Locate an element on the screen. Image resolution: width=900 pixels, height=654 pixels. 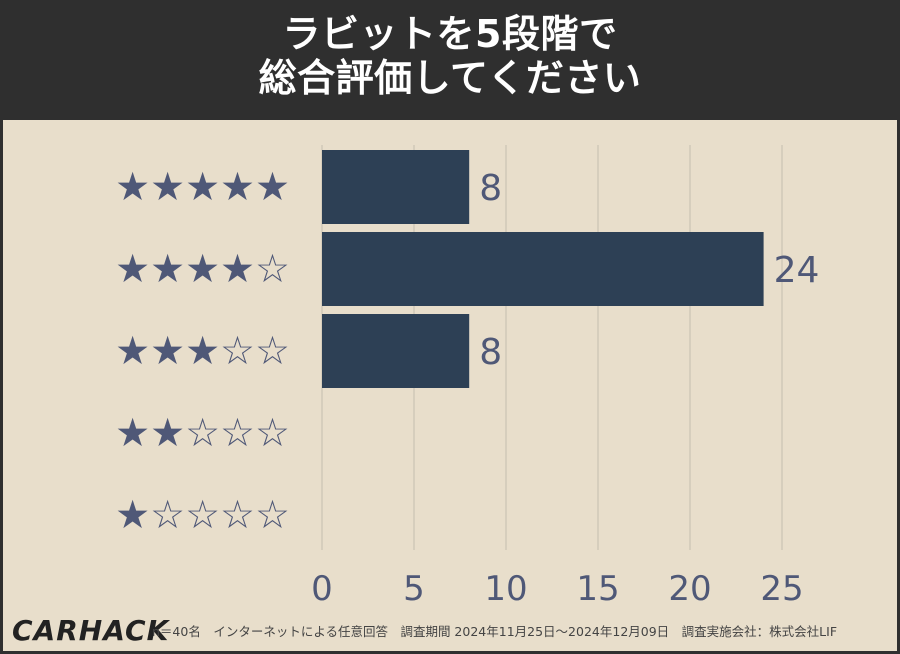
x-tick-label: 15 is located at coordinates (597, 589).